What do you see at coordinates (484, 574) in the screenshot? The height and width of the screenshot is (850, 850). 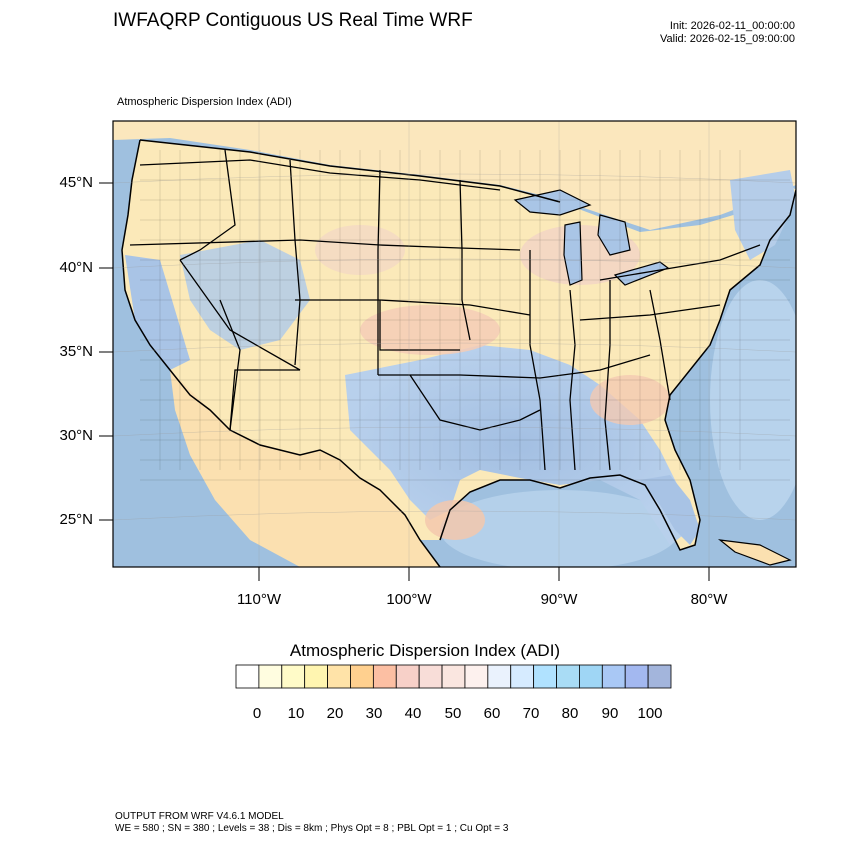 I see `lon-ticks` at bounding box center [484, 574].